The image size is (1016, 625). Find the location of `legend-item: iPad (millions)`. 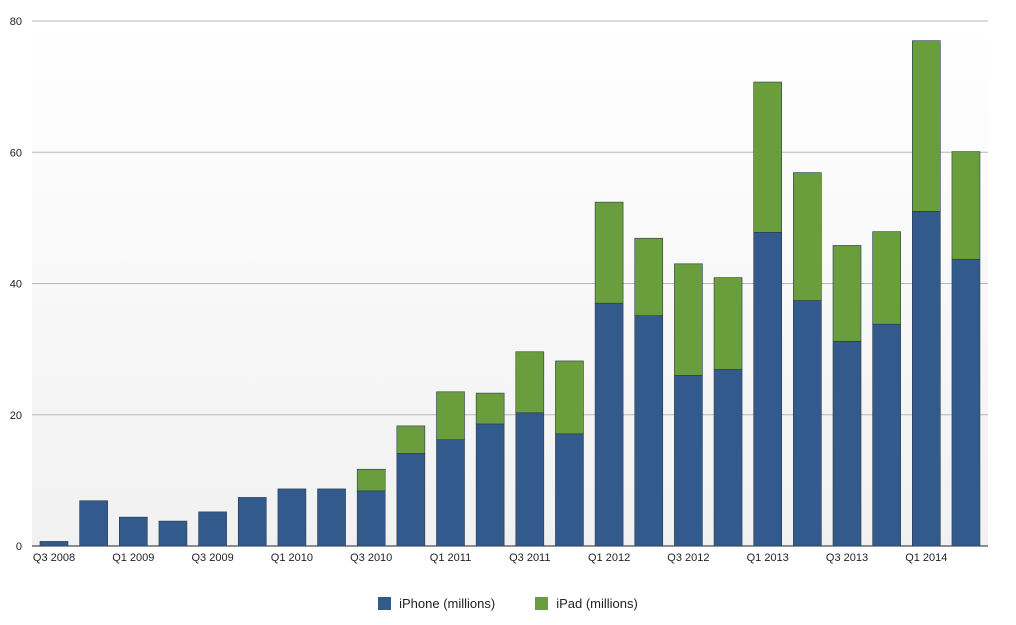

legend-item: iPad (millions) is located at coordinates (586, 603).